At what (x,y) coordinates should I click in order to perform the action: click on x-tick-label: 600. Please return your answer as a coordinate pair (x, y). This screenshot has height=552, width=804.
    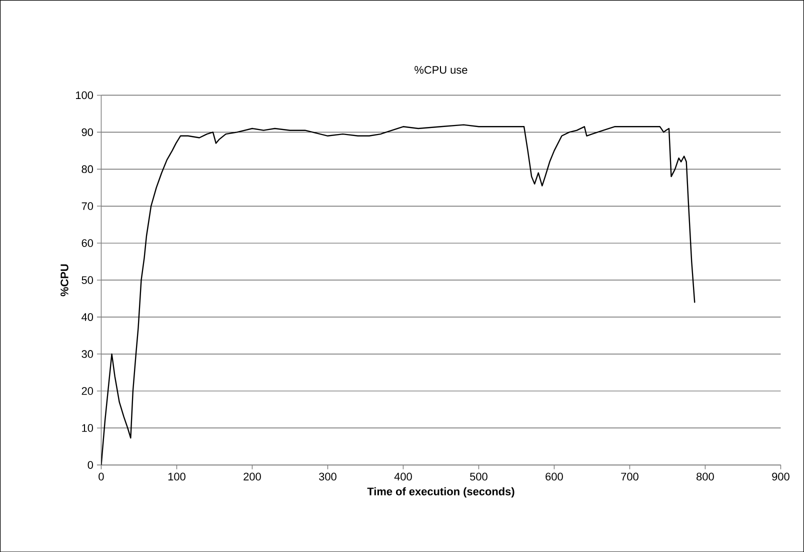
    Looking at the image, I should click on (554, 476).